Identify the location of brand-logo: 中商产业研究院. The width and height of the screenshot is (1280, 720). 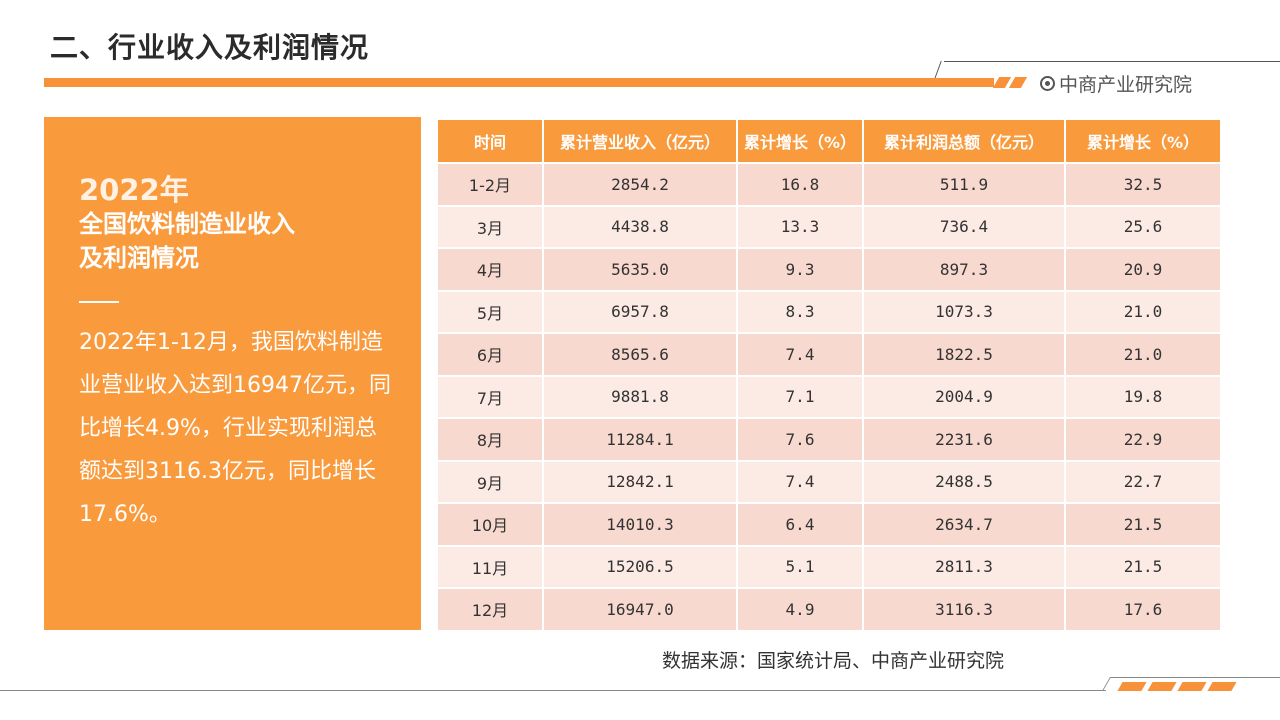
(1116, 83).